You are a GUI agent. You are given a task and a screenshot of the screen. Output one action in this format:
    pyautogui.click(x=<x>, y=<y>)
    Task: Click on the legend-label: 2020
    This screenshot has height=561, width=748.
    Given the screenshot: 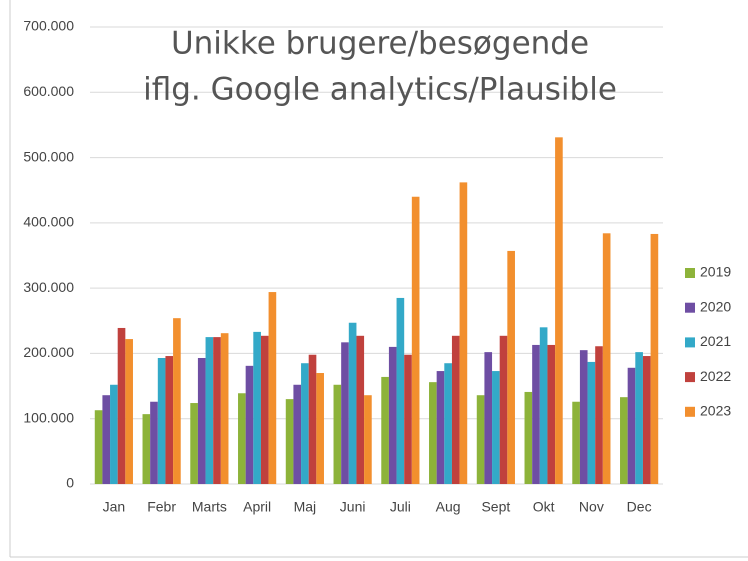 What is the action you would take?
    pyautogui.click(x=715, y=306)
    